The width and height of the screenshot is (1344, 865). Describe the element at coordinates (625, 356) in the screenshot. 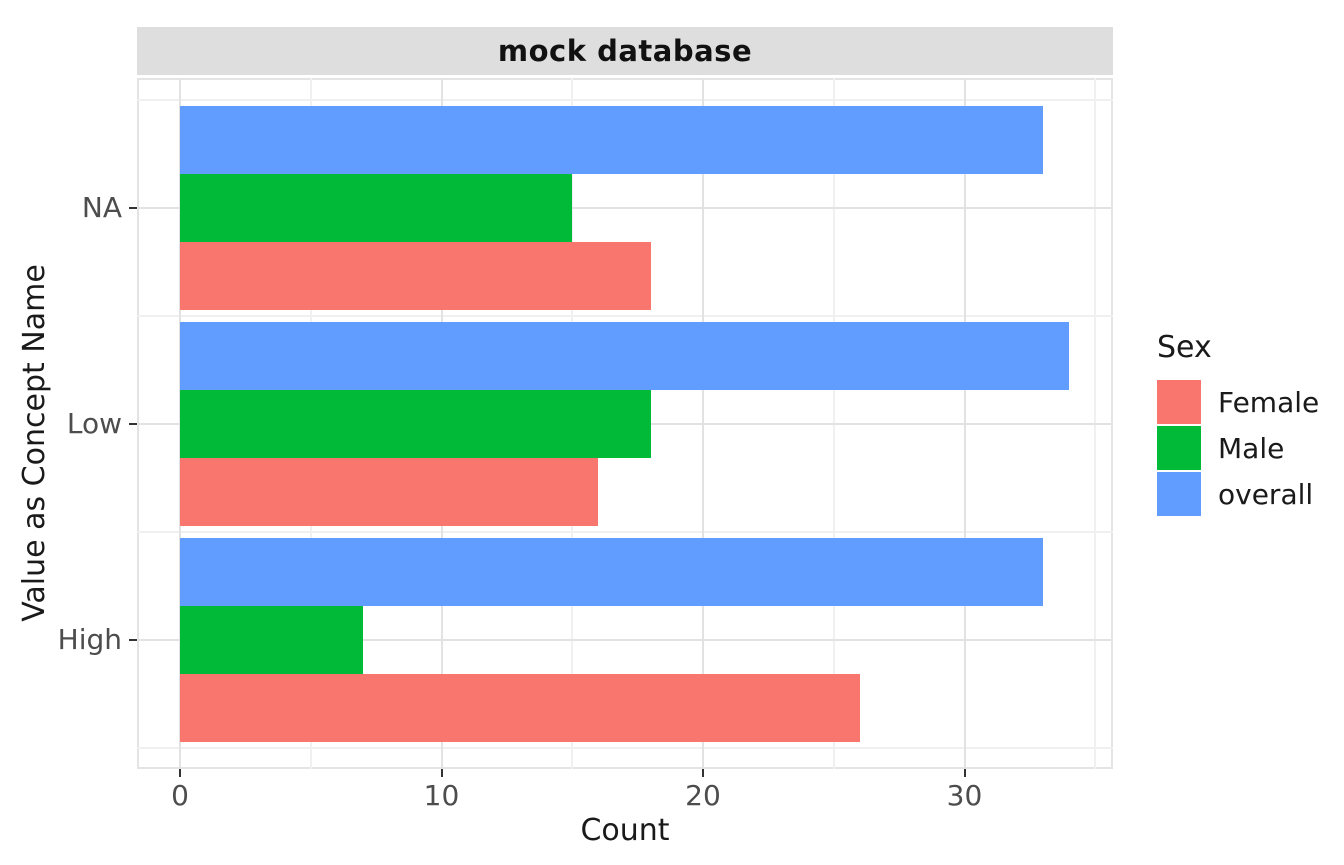

I see `bar-overall-low` at that location.